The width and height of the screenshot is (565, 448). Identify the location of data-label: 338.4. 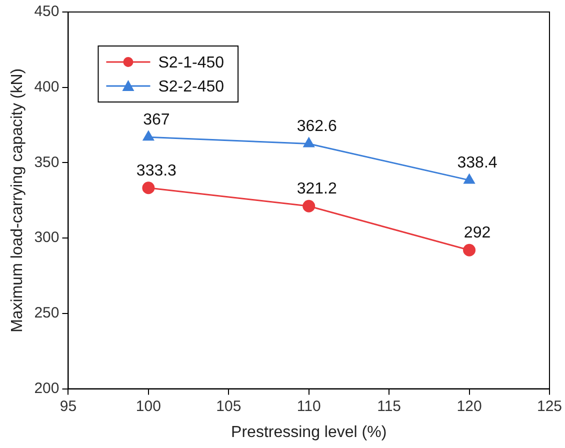
(477, 163).